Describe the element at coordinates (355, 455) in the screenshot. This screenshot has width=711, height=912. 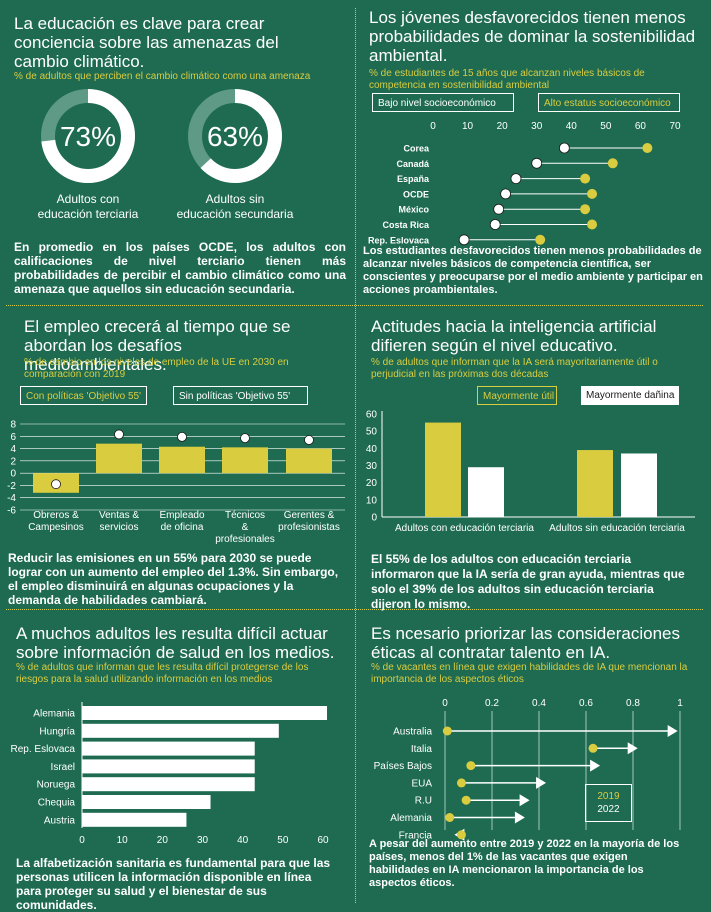
I see `column-divider` at that location.